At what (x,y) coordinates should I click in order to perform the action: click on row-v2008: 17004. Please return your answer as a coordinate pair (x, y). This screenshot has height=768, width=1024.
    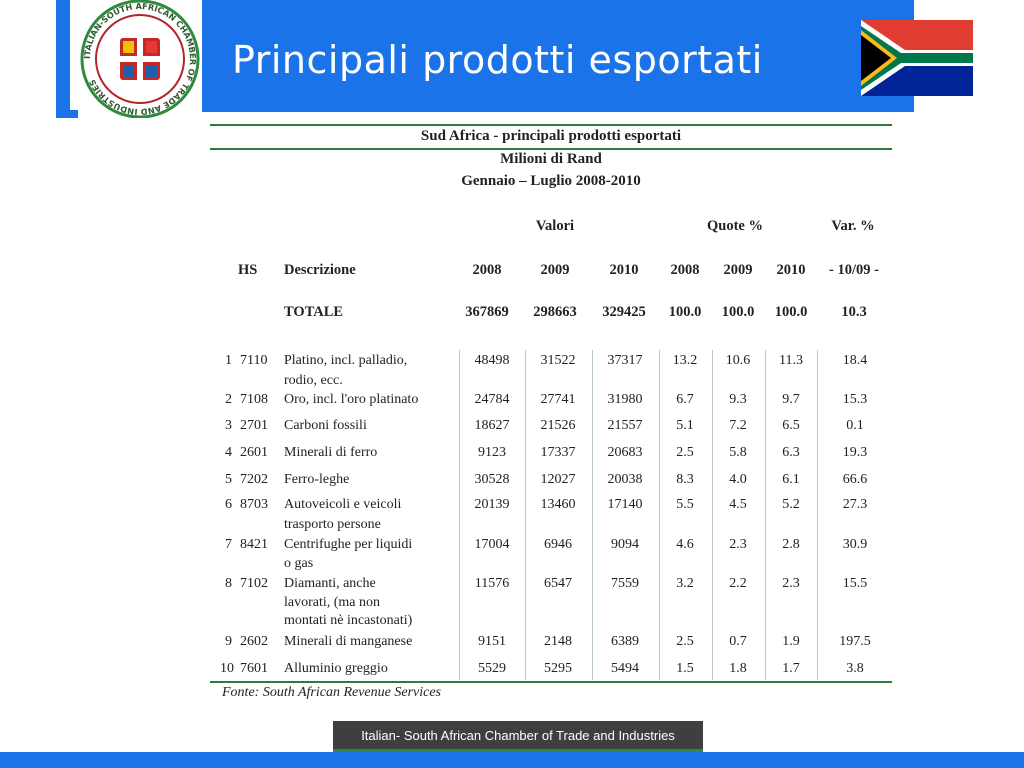
    Looking at the image, I should click on (492, 544).